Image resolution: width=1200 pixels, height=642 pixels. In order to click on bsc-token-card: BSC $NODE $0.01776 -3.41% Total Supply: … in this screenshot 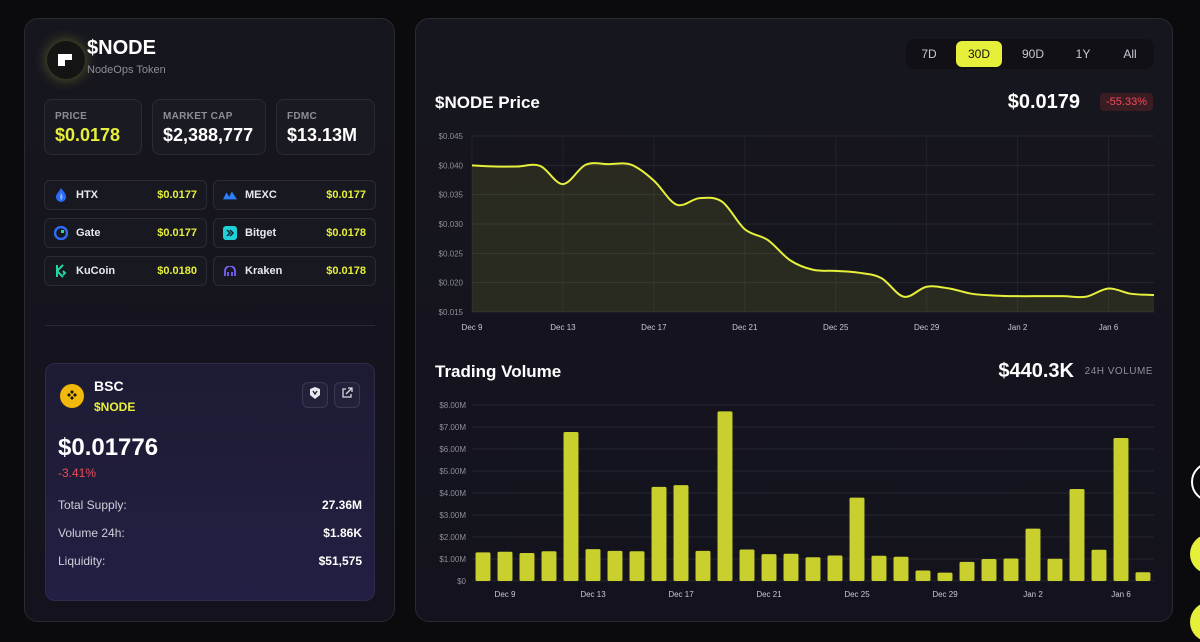, I will do `click(210, 482)`.